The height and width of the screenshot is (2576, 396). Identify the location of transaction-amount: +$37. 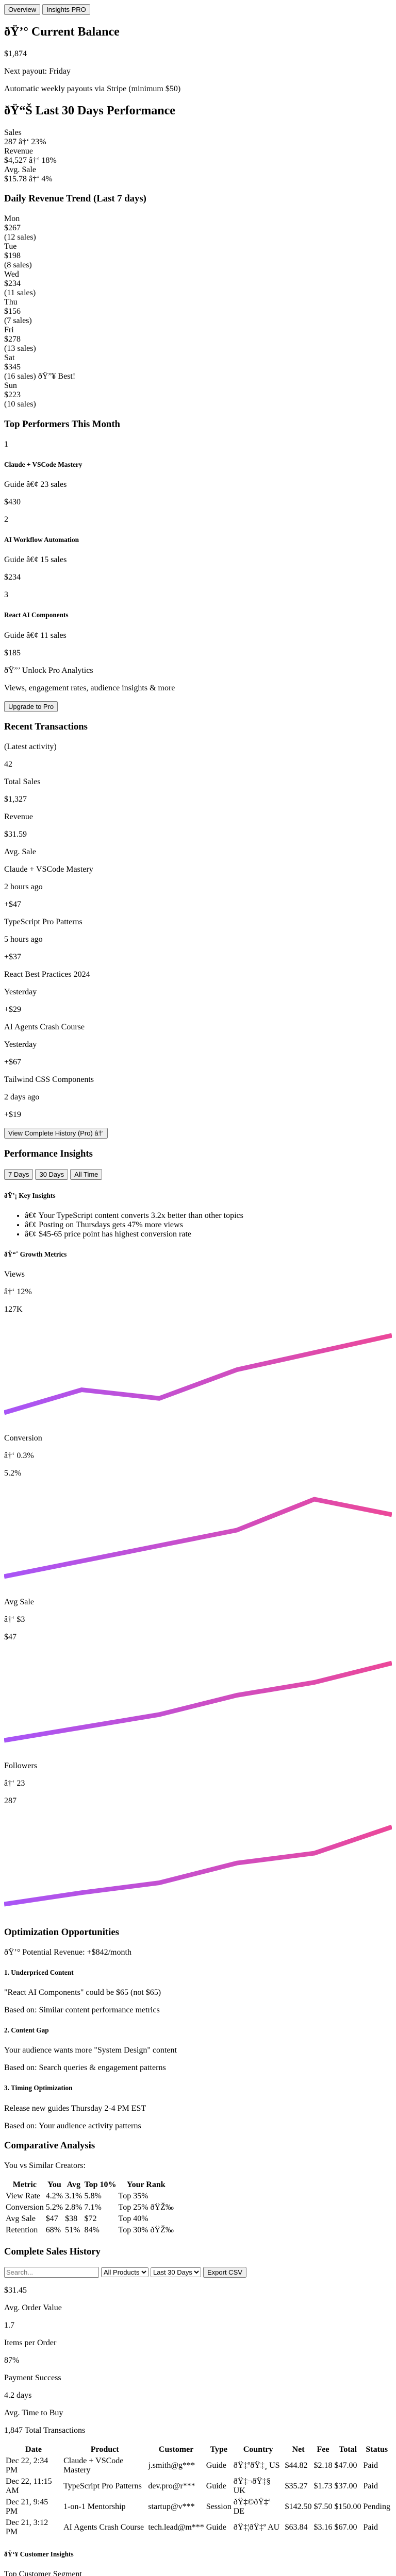
(13, 956).